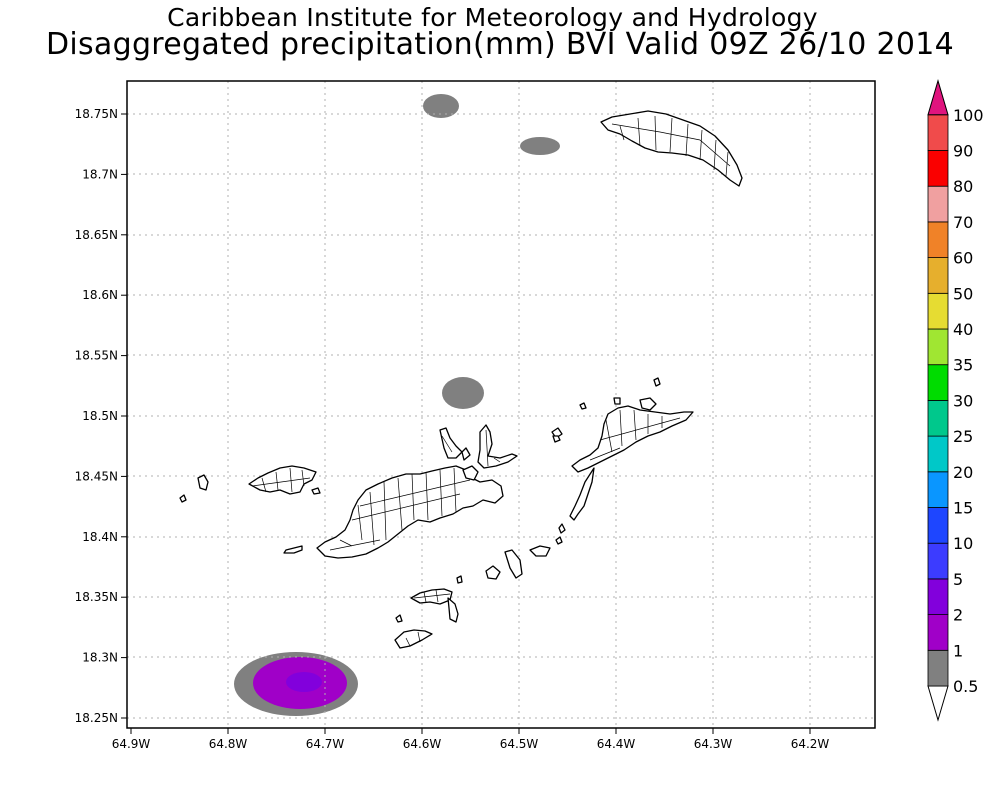  I want to click on round-rock, so click(559, 540).